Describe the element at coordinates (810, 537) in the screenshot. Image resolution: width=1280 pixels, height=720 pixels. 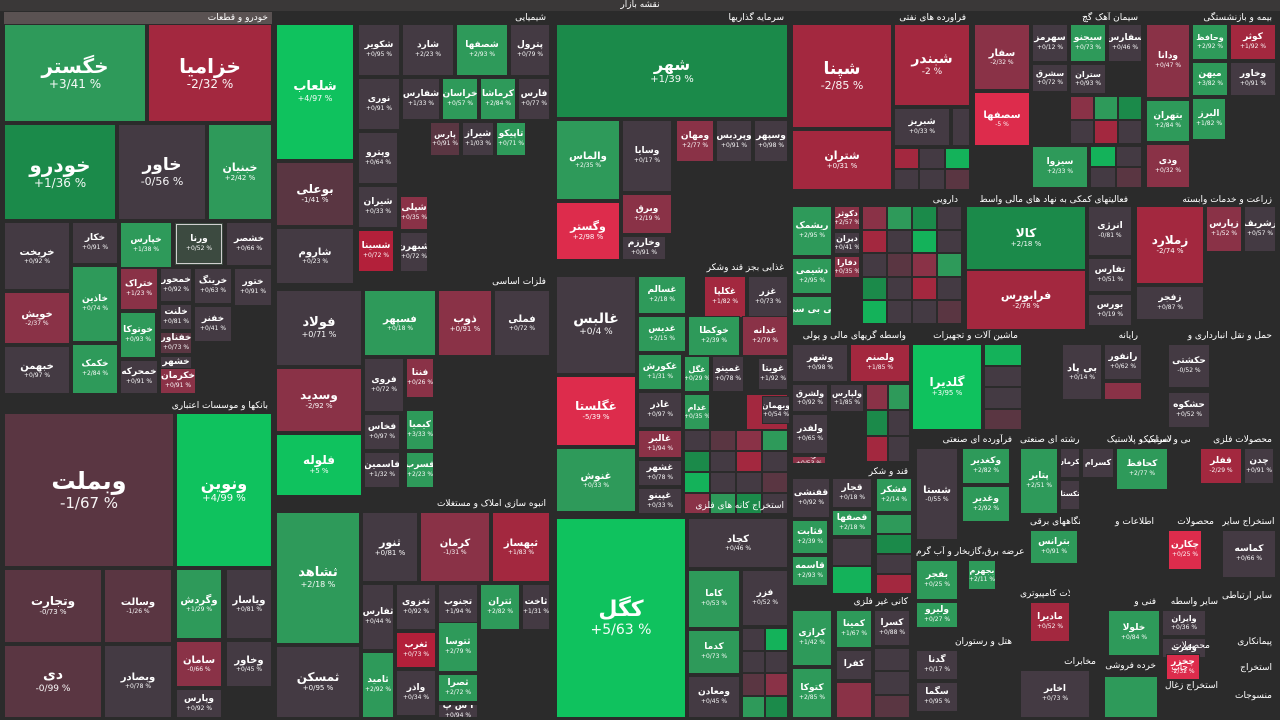
I see `stock-tile: قثابت +2/39 %` at that location.